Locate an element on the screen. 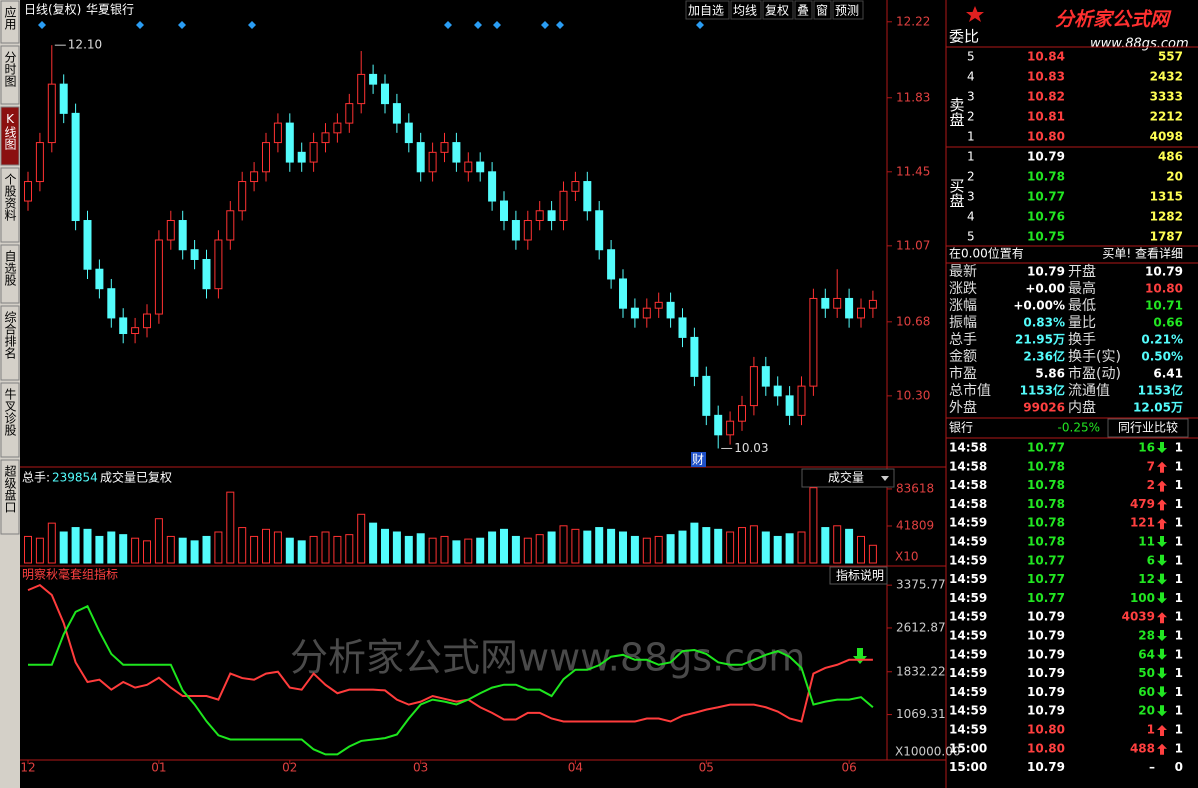  book-price: 10.78 is located at coordinates (1046, 177).